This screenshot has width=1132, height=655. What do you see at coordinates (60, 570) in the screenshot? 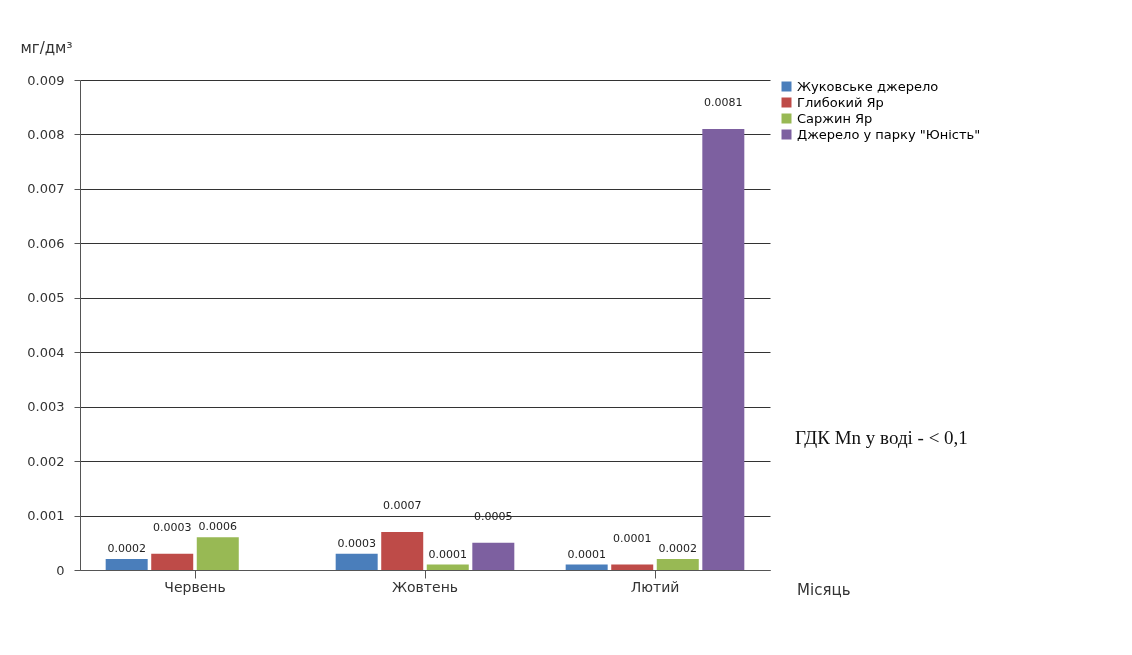
I see `y-tick-label: 0` at bounding box center [60, 570].